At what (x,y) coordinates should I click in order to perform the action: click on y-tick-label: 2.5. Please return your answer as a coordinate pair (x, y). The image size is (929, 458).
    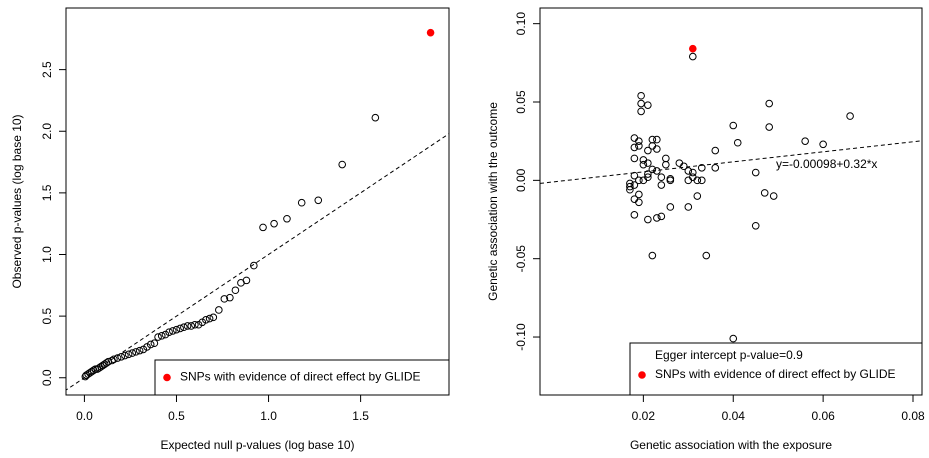
    Looking at the image, I should click on (47, 69).